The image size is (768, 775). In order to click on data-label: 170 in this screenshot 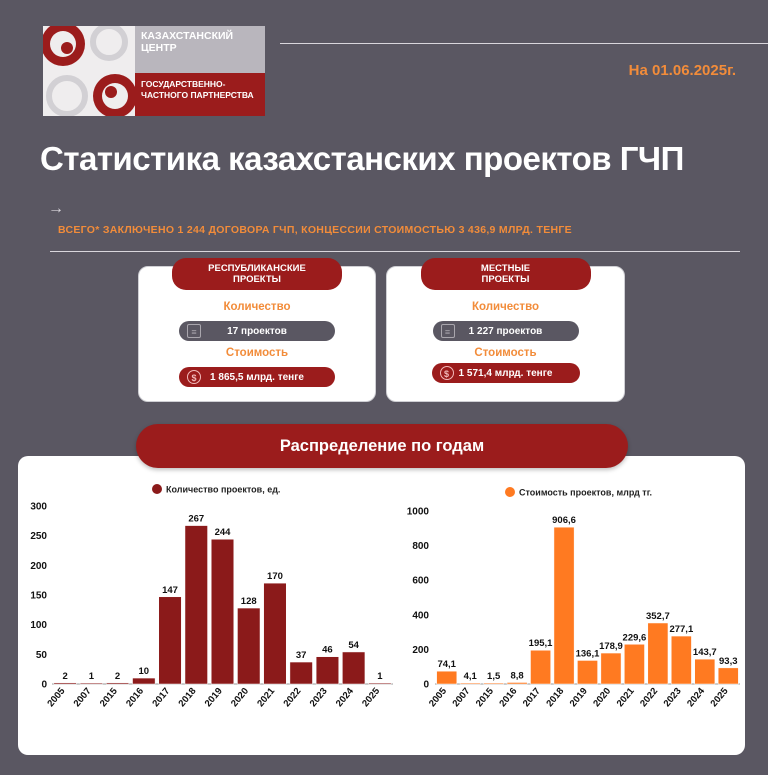, I will do `click(275, 576)`.